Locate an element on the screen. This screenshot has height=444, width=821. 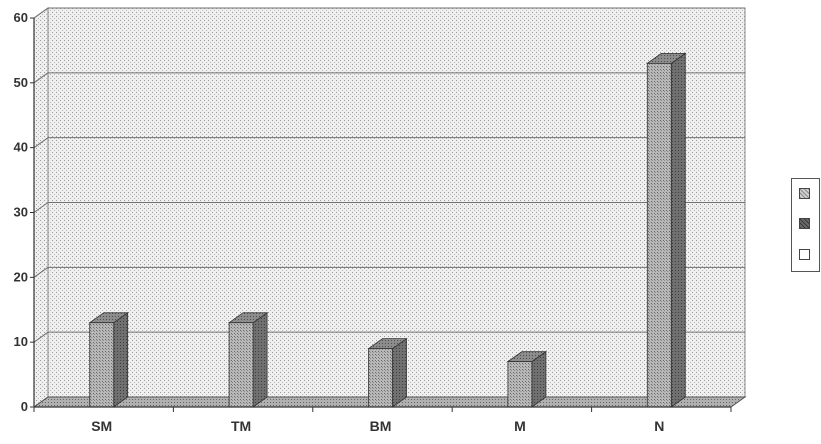
bar-SM is located at coordinates (102, 365).